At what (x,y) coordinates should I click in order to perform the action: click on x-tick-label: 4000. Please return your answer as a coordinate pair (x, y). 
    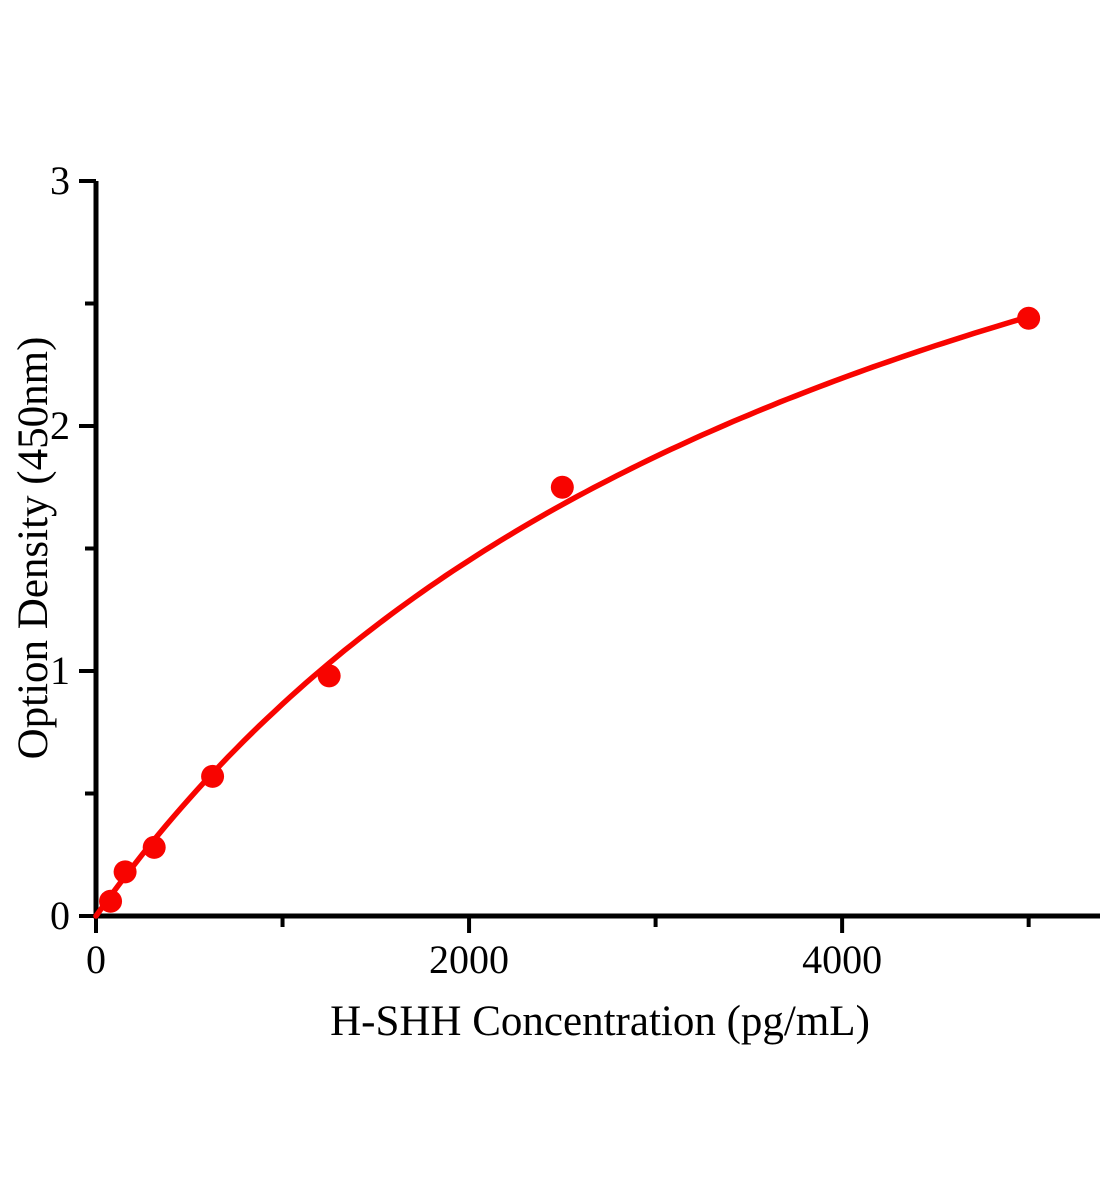
    Looking at the image, I should click on (842, 959).